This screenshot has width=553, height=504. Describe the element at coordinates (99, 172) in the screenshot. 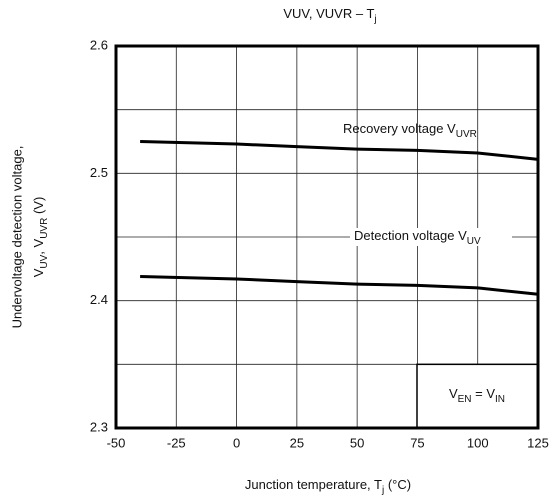

I see `y-tick-label: 2.5` at that location.